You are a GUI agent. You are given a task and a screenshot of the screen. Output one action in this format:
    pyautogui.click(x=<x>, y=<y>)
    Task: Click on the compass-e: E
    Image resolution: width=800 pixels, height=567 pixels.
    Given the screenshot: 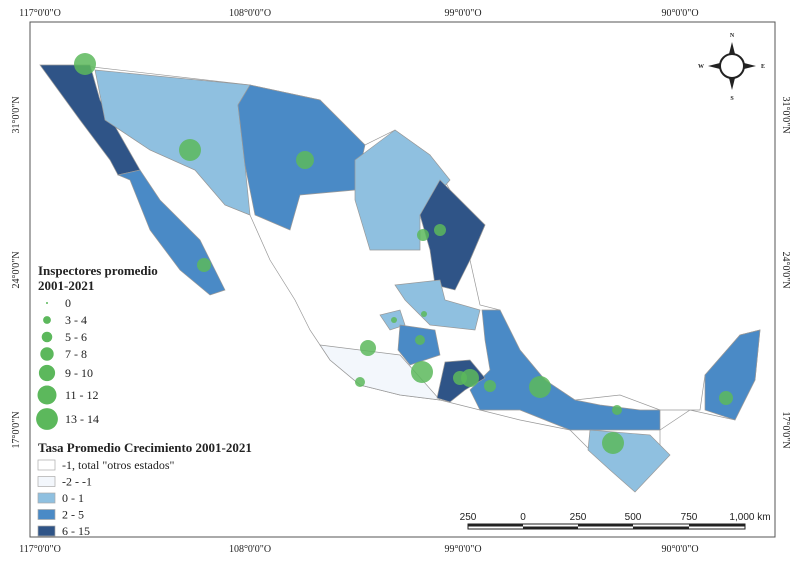 What is the action you would take?
    pyautogui.click(x=763, y=67)
    